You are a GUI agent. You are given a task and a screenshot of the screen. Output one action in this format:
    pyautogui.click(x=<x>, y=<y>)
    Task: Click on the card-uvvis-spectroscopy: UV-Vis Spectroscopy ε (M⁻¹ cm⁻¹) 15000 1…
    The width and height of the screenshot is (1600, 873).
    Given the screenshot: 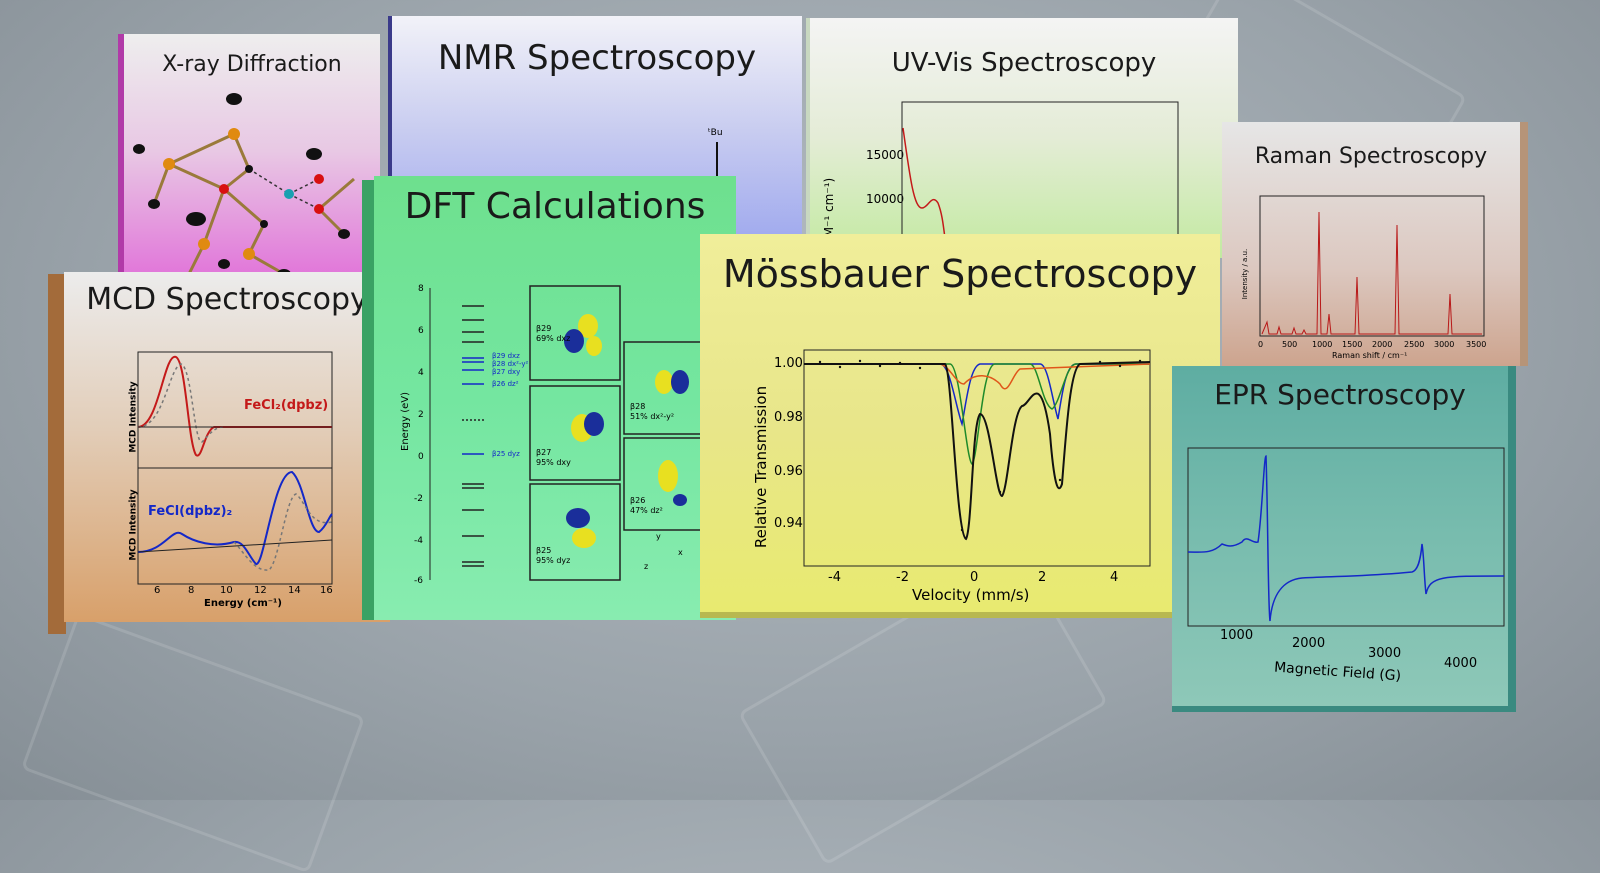 What is the action you would take?
    pyautogui.click(x=1022, y=138)
    